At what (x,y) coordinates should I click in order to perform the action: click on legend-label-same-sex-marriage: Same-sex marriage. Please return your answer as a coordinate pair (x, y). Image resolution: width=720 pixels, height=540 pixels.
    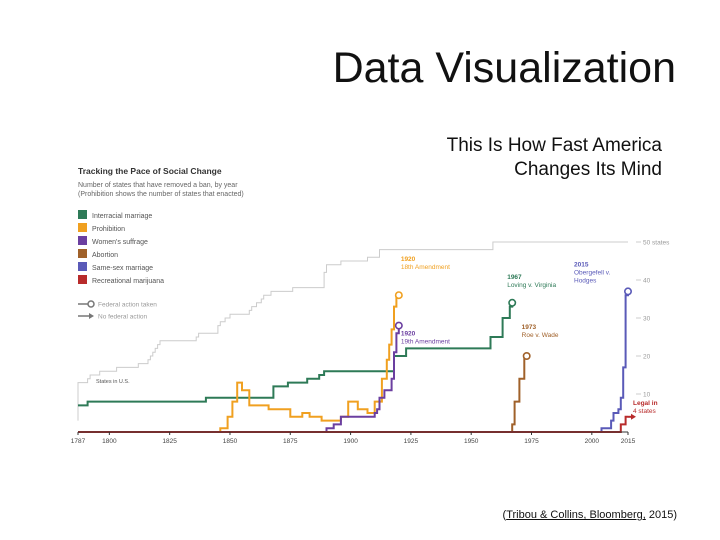
    Looking at the image, I should click on (122, 268).